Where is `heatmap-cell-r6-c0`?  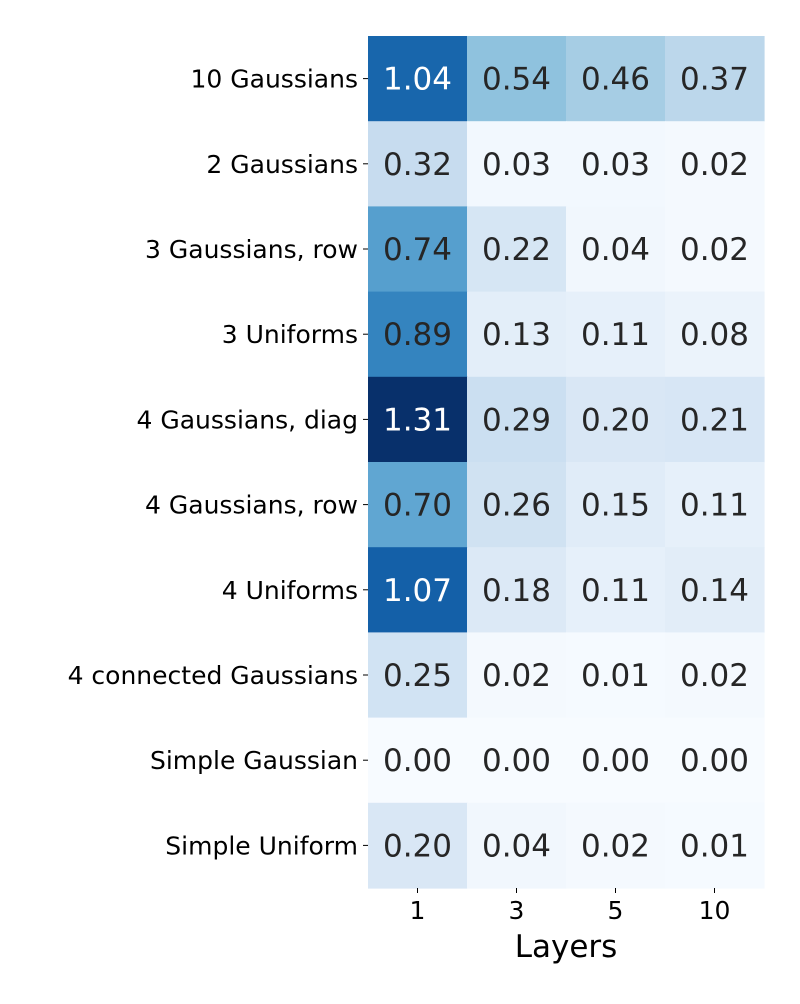
heatmap-cell-r6-c0 is located at coordinates (418, 590).